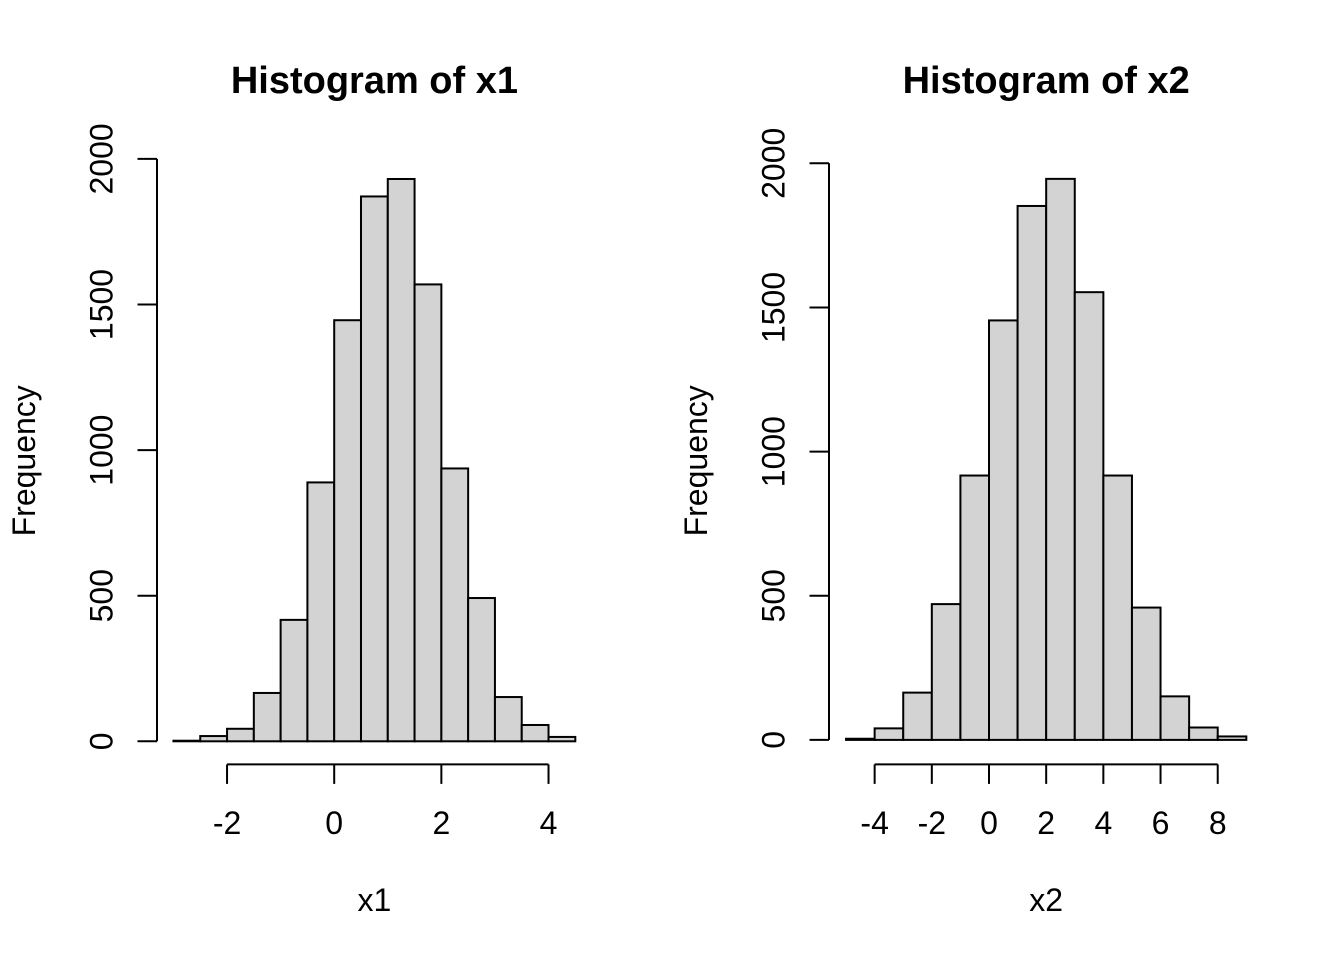  I want to click on svg-text: x2, so click(1046, 900).